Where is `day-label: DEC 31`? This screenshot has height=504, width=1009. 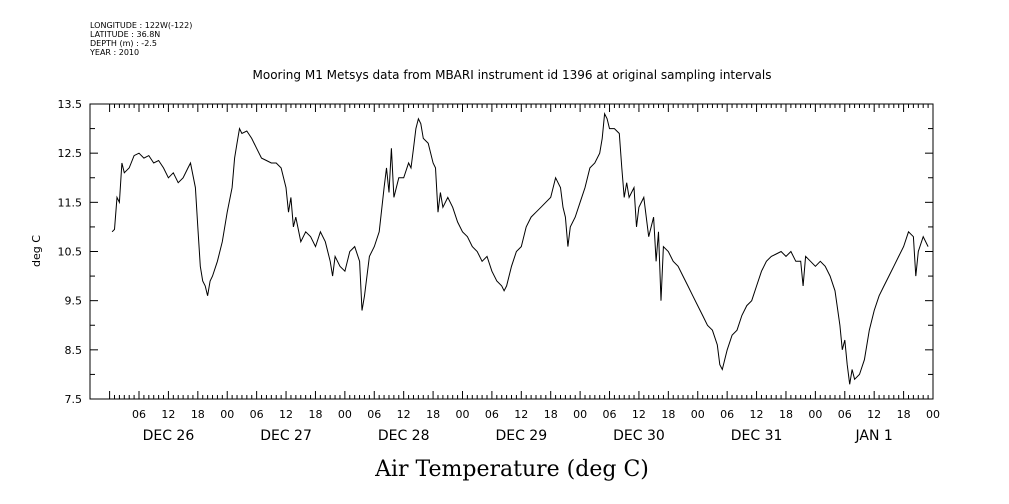 day-label: DEC 31 is located at coordinates (757, 436).